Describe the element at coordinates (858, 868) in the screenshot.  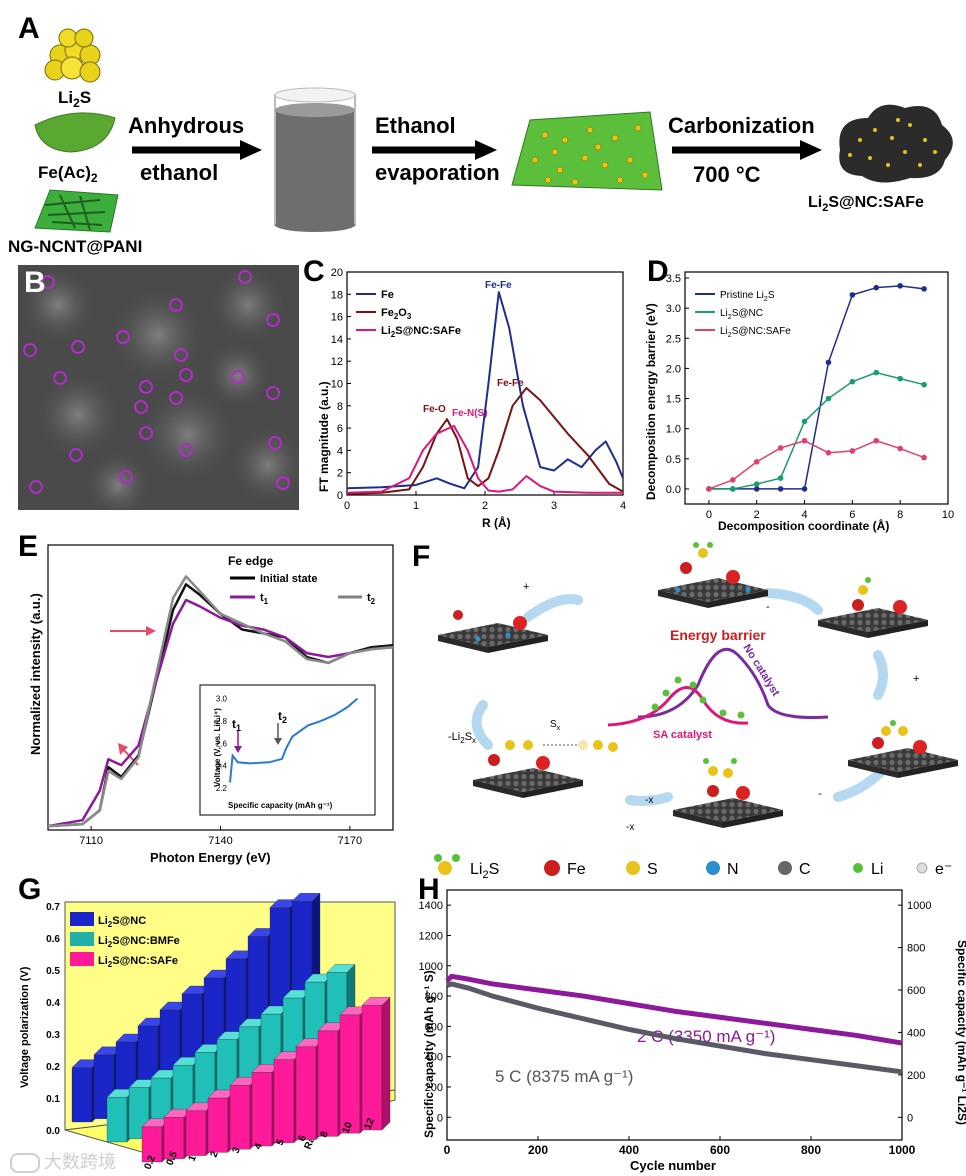
I see `legend-li-icon` at that location.